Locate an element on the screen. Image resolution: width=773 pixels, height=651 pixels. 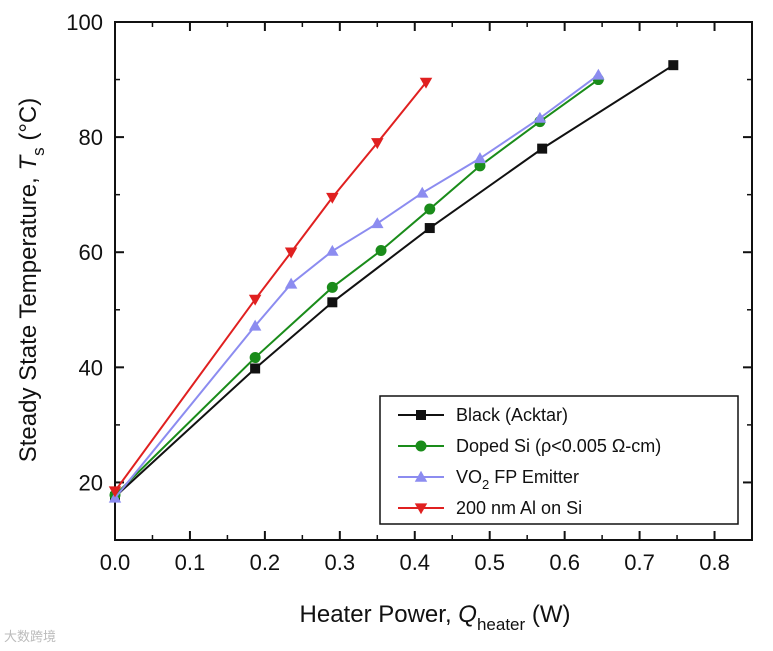
y-tick-label: 20 is located at coordinates (91, 482).